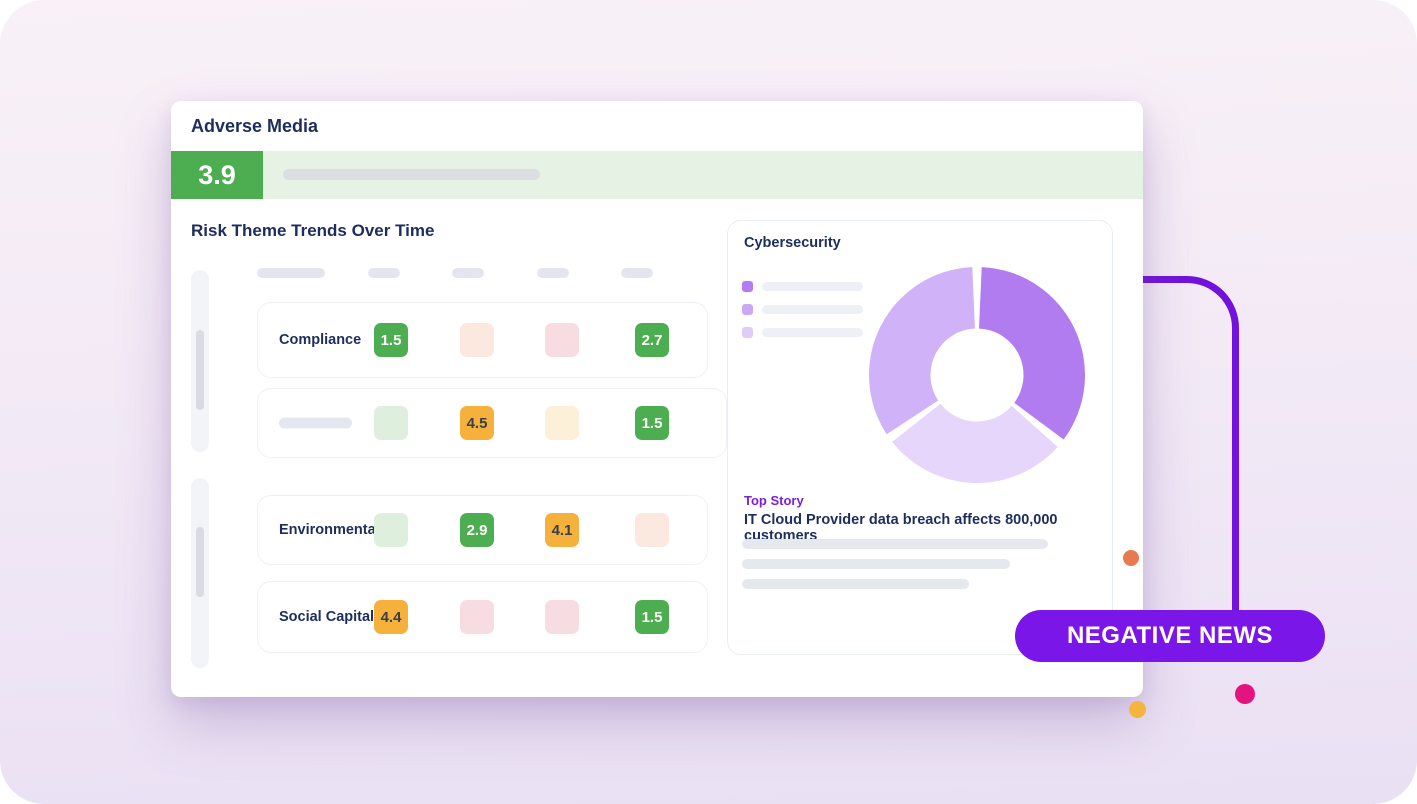  I want to click on score-chip: 4.4, so click(391, 617).